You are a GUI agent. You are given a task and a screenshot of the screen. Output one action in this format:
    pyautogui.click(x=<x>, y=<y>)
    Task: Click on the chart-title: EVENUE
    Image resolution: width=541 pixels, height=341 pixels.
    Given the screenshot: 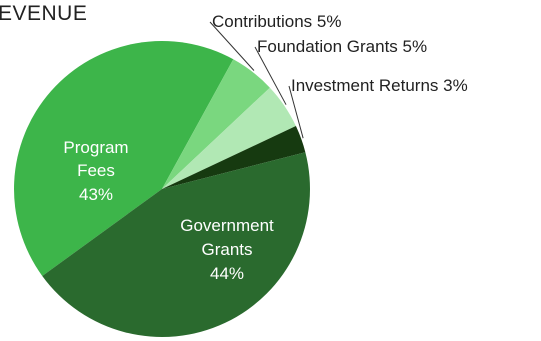 What is the action you would take?
    pyautogui.click(x=43, y=13)
    